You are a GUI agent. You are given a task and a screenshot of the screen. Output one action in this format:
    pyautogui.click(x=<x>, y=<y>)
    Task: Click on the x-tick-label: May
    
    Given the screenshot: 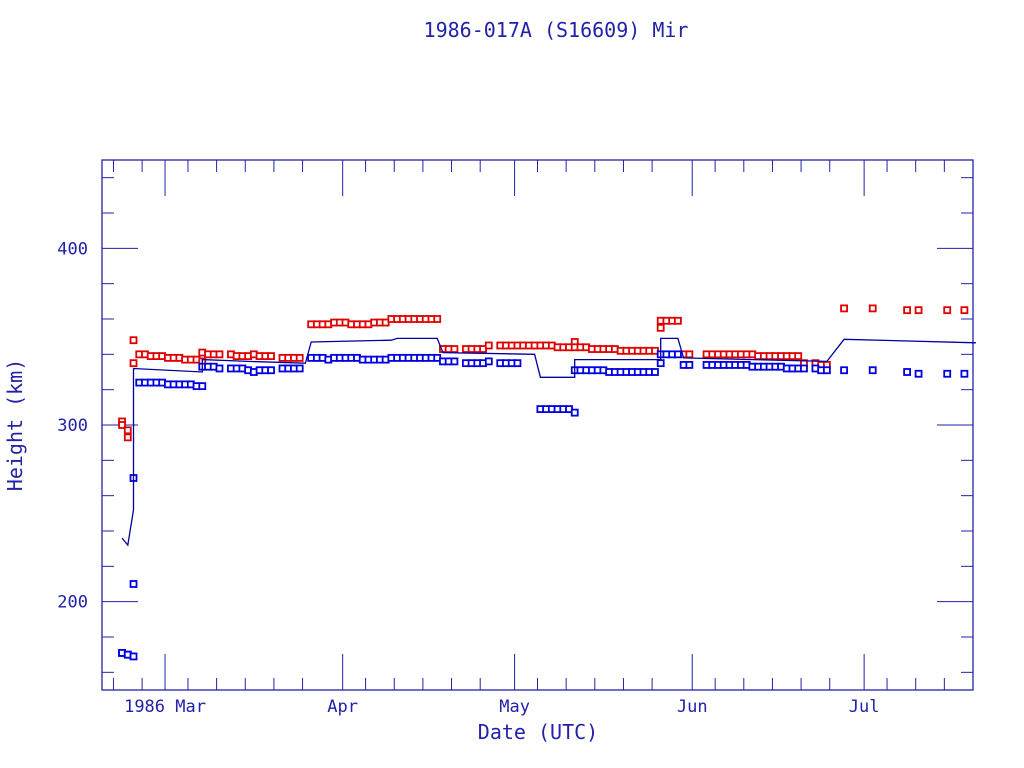 What is the action you would take?
    pyautogui.click(x=514, y=707)
    